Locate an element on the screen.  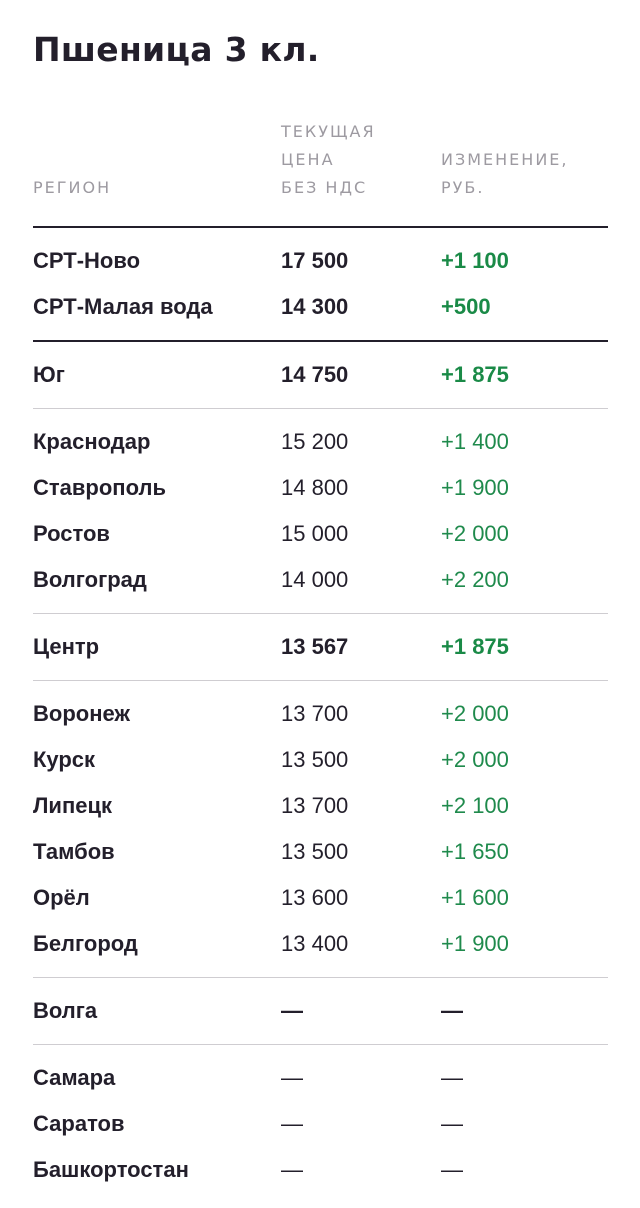
region-name: Краснодар is located at coordinates (92, 441).